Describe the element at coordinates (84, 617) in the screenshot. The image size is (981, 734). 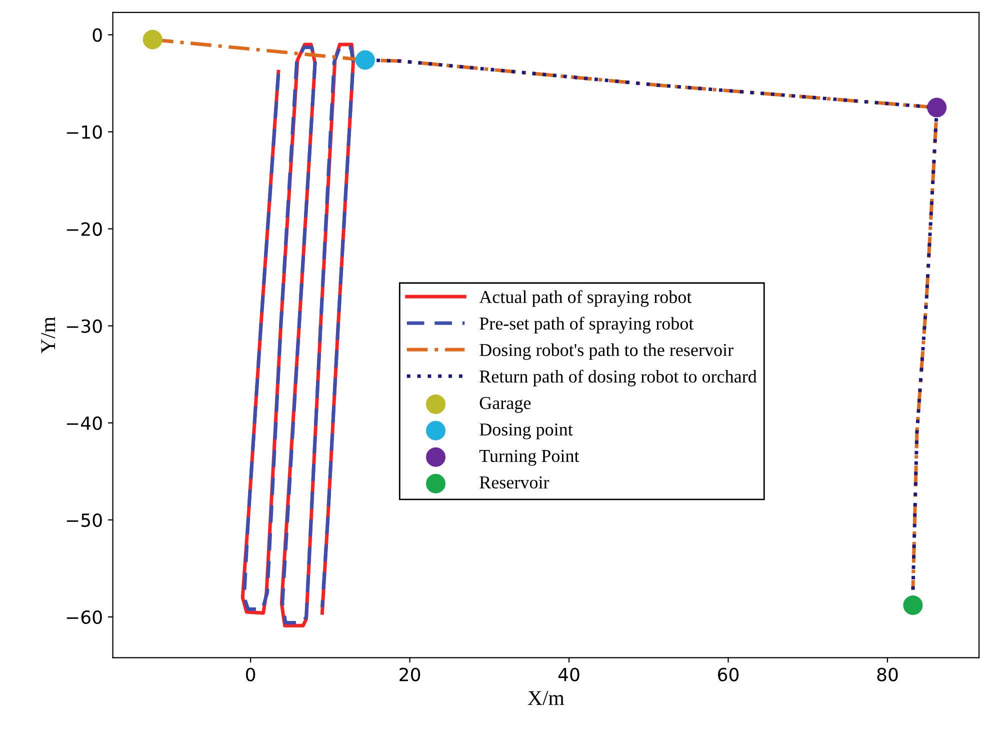
I see `y-tick-label: −60` at that location.